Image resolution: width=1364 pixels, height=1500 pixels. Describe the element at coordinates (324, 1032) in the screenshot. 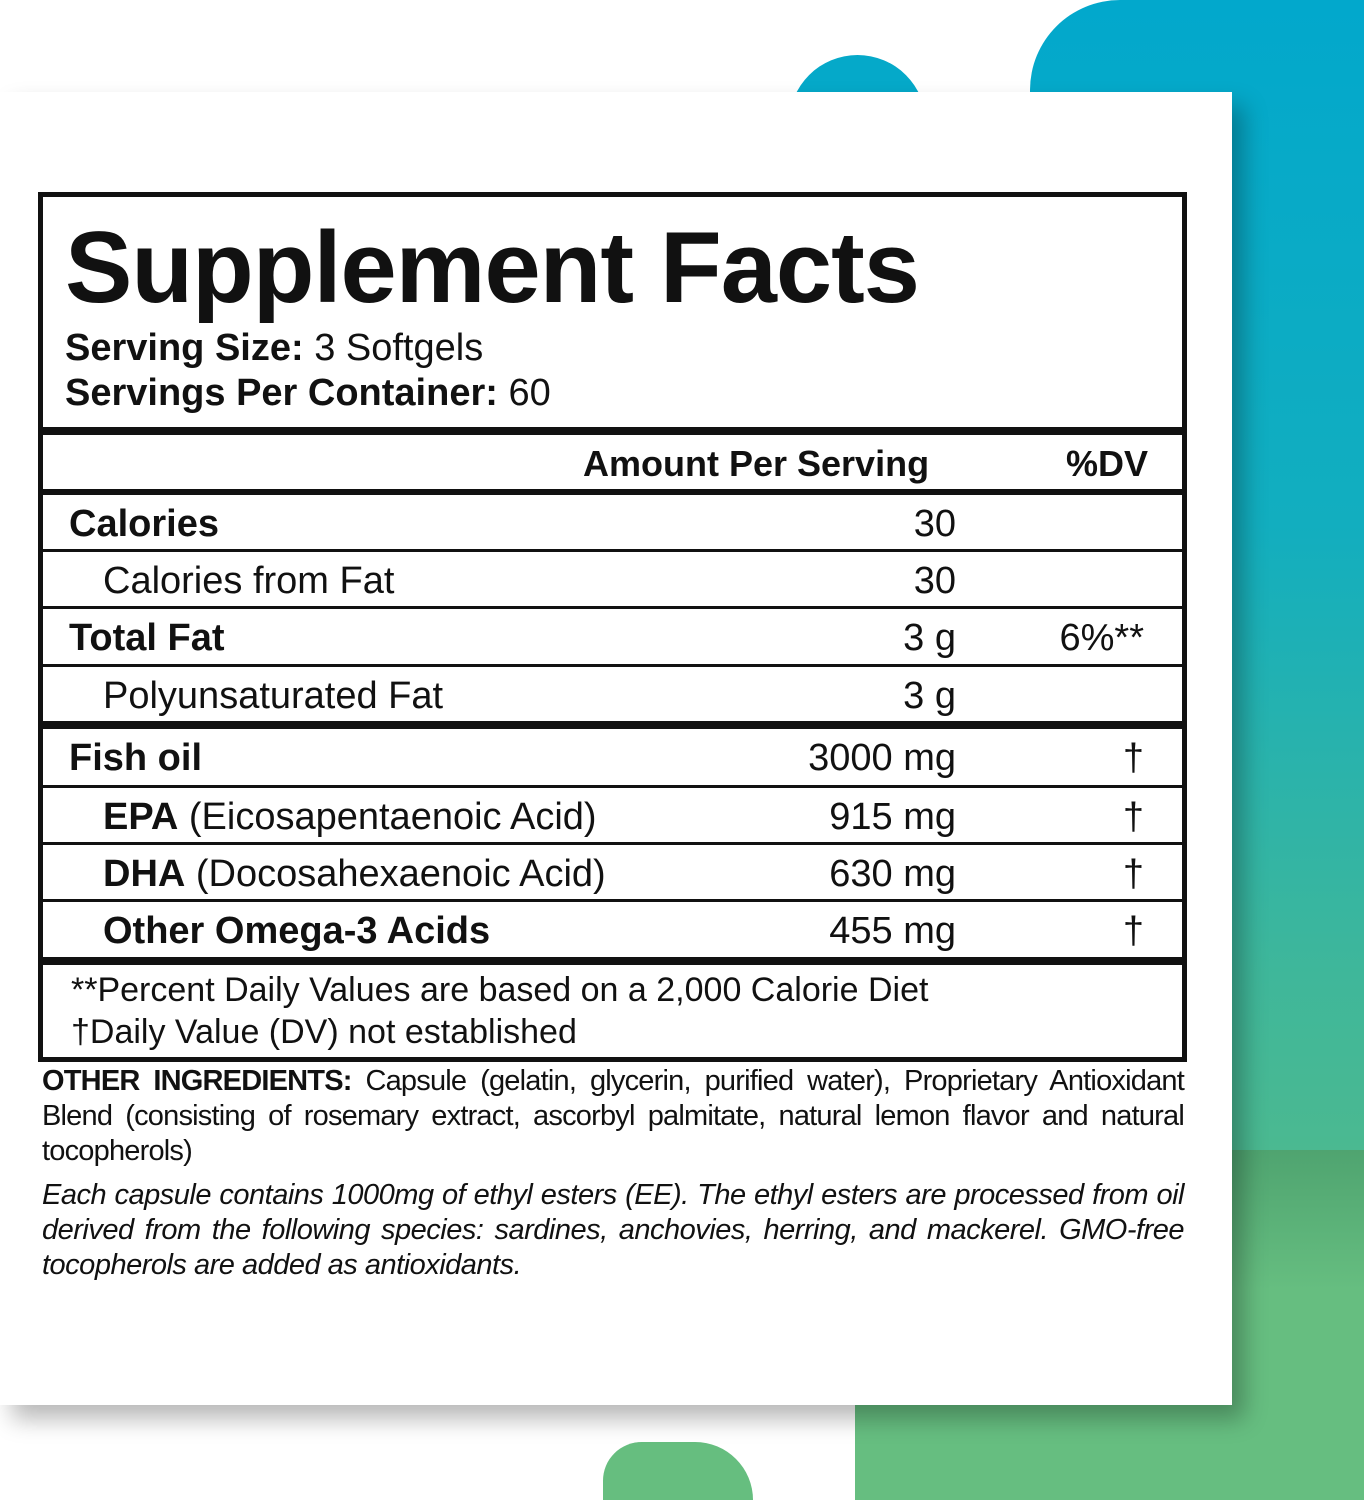

I see `footnote-dagger: †Daily Value (DV) not established` at that location.